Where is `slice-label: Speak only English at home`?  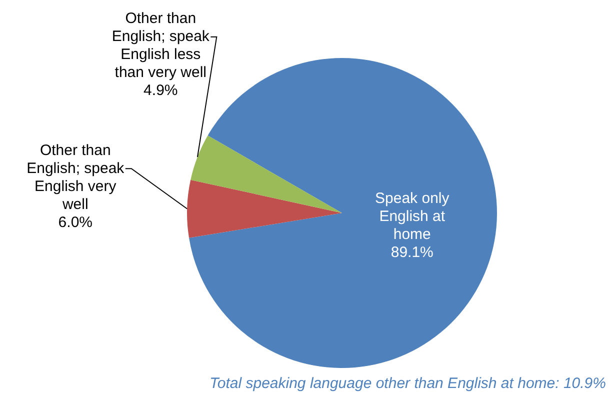 slice-label: Speak only English at home is located at coordinates (412, 216).